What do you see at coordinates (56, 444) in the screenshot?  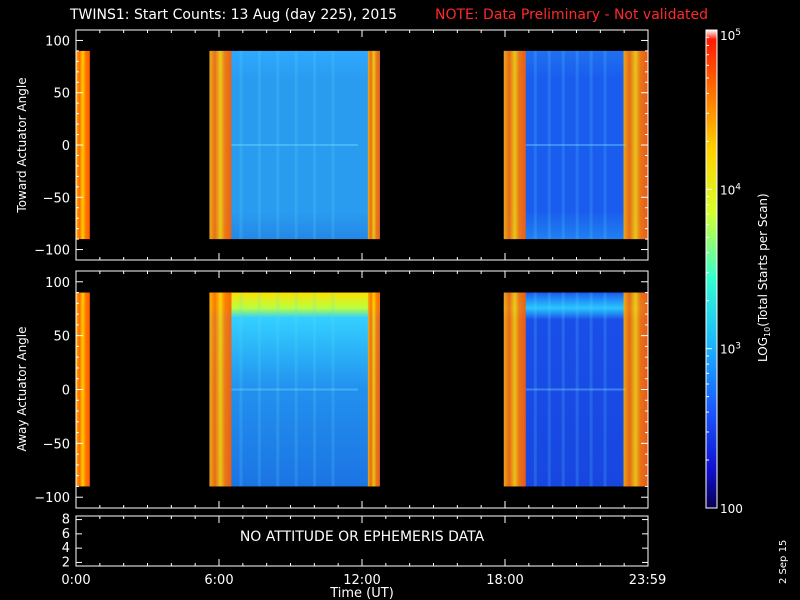 I see `ytick-label-away--50: −50` at bounding box center [56, 444].